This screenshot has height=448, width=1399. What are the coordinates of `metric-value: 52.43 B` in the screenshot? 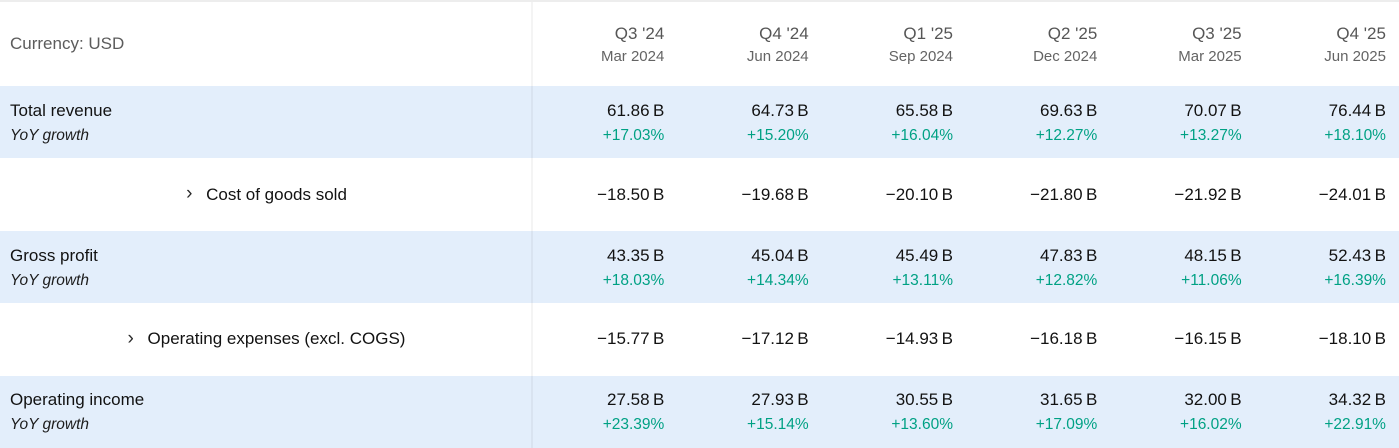 It's located at (1357, 255).